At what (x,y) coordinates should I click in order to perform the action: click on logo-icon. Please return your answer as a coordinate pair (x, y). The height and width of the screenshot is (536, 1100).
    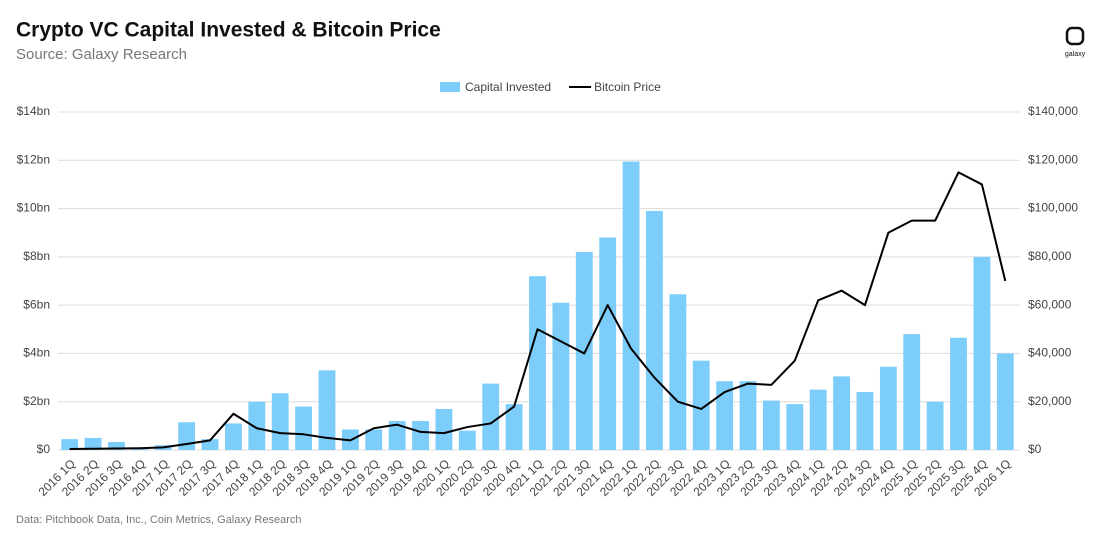
    Looking at the image, I should click on (1075, 36).